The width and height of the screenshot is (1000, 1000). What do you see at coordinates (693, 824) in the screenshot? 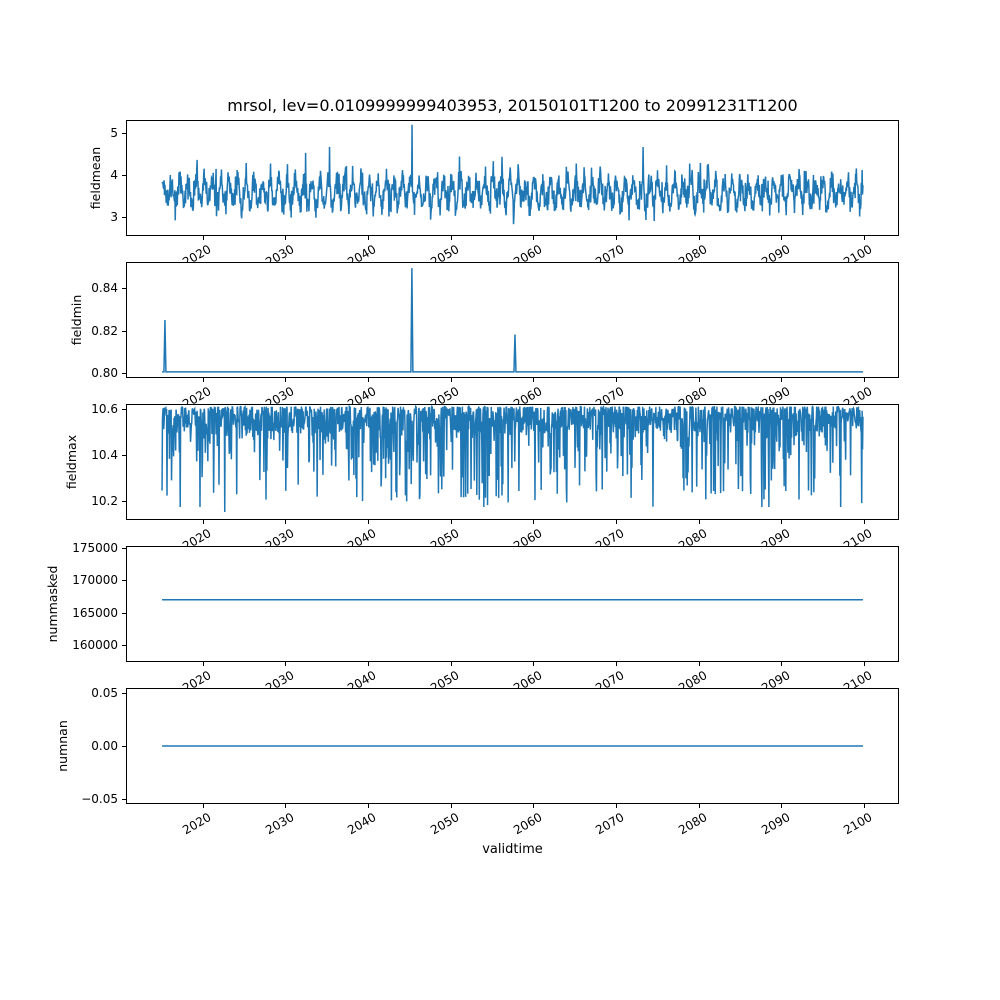
I see `x-tick-label: 2080` at bounding box center [693, 824].